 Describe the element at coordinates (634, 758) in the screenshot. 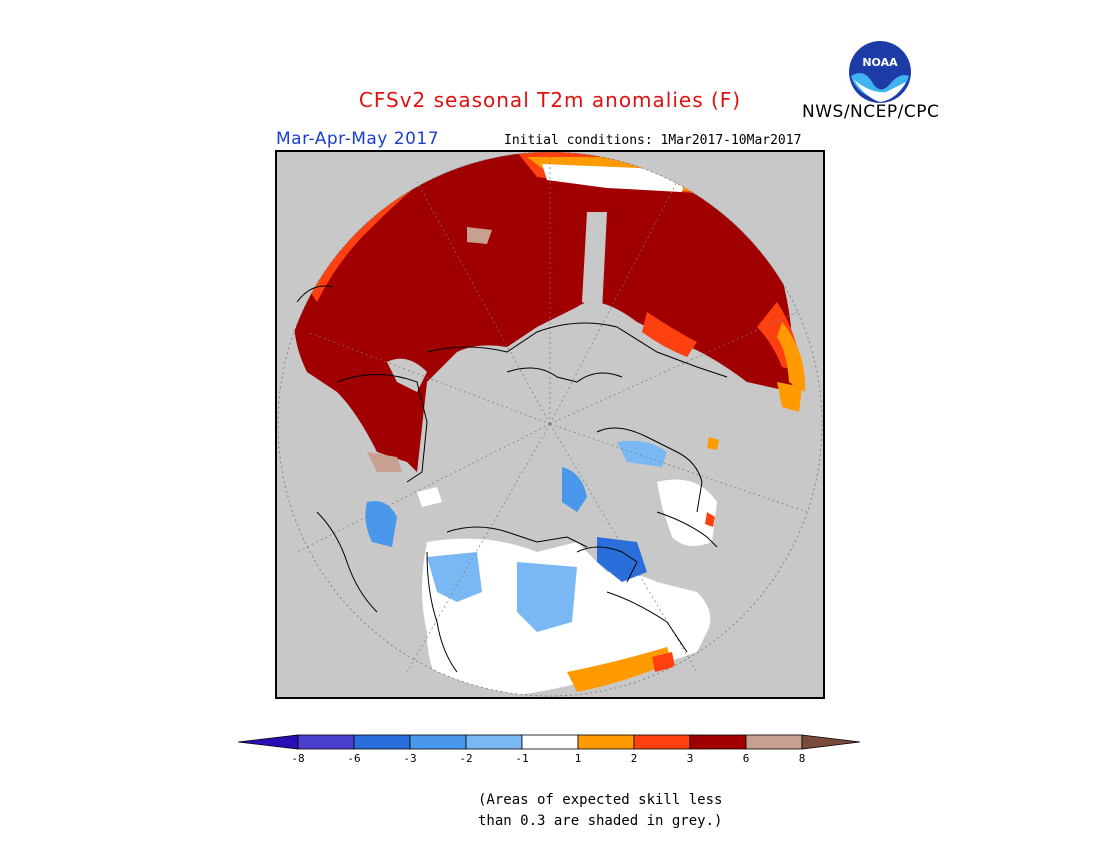

I see `colorbar-label: 2` at that location.